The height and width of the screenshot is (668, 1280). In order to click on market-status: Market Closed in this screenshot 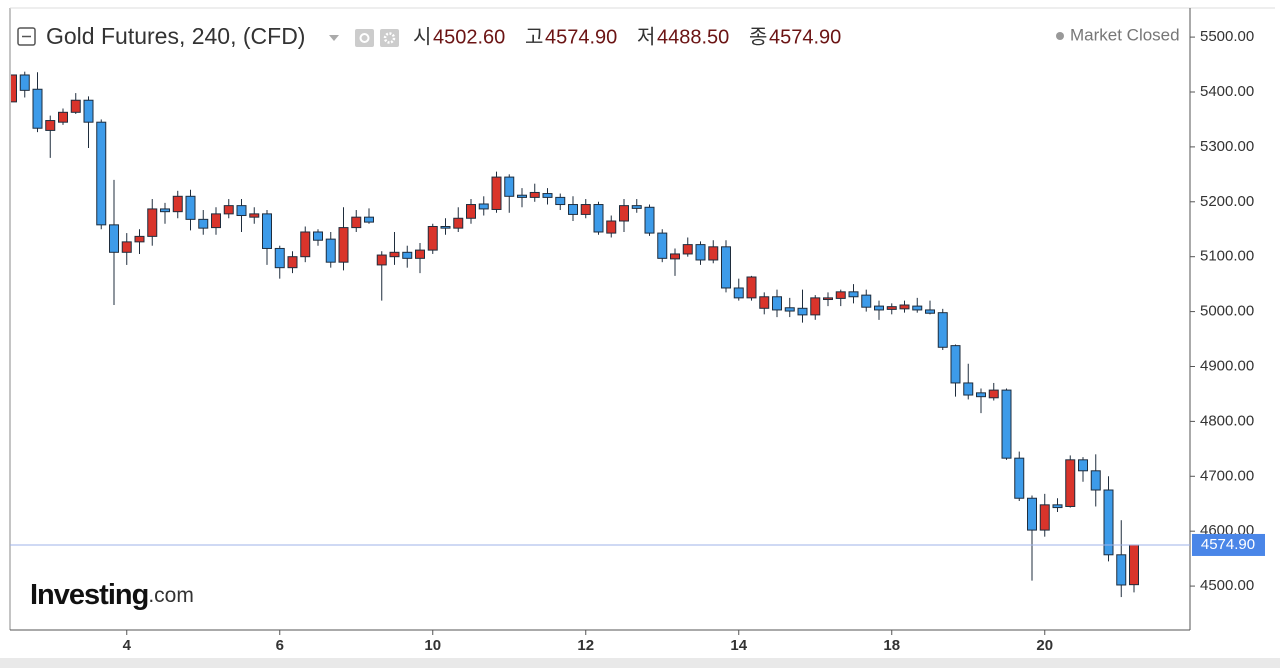, I will do `click(1125, 34)`.